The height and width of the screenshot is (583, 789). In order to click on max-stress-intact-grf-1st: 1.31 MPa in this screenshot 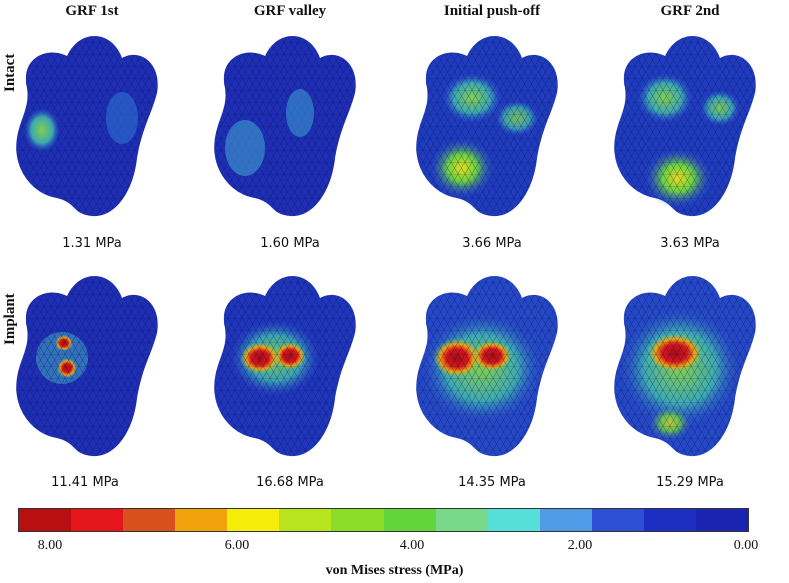, I will do `click(92, 243)`.